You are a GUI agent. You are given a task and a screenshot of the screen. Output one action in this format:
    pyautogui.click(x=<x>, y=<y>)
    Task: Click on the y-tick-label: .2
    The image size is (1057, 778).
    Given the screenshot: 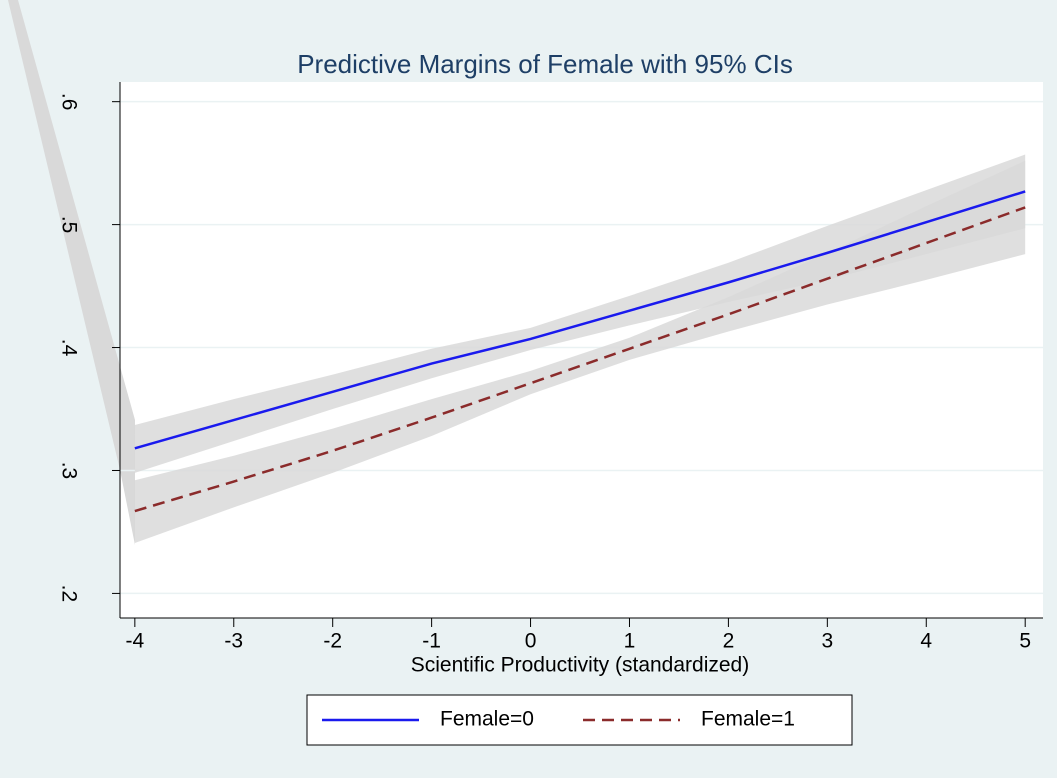 What is the action you would take?
    pyautogui.click(x=68, y=594)
    